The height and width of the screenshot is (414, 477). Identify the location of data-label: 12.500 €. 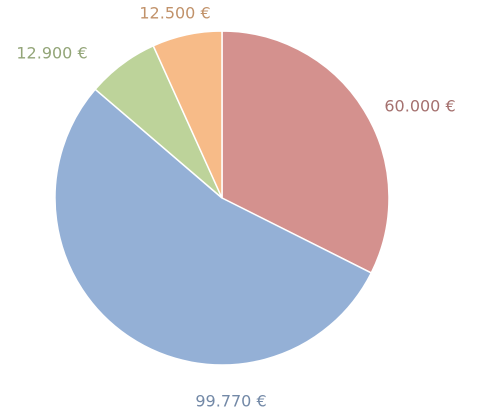
(174, 13).